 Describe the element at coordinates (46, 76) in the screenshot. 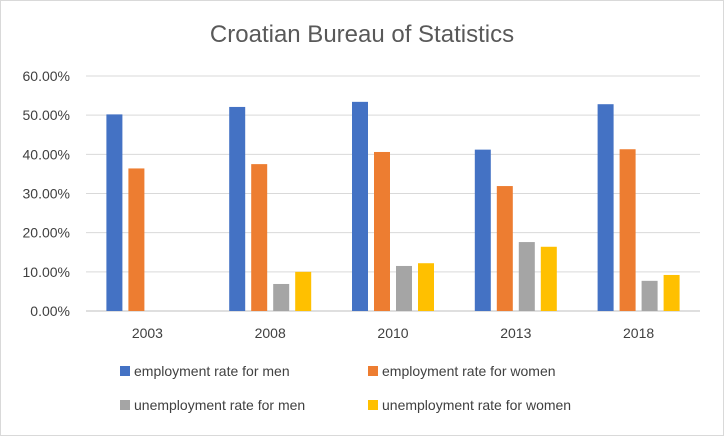

I see `y-tick-label: 60.00%` at that location.